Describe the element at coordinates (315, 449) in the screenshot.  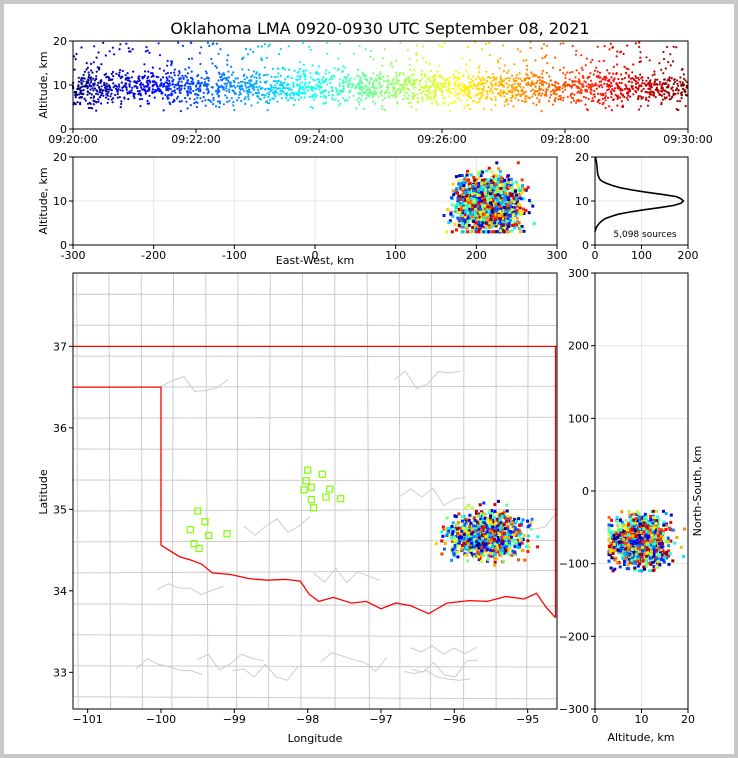
I see `county-line` at that location.